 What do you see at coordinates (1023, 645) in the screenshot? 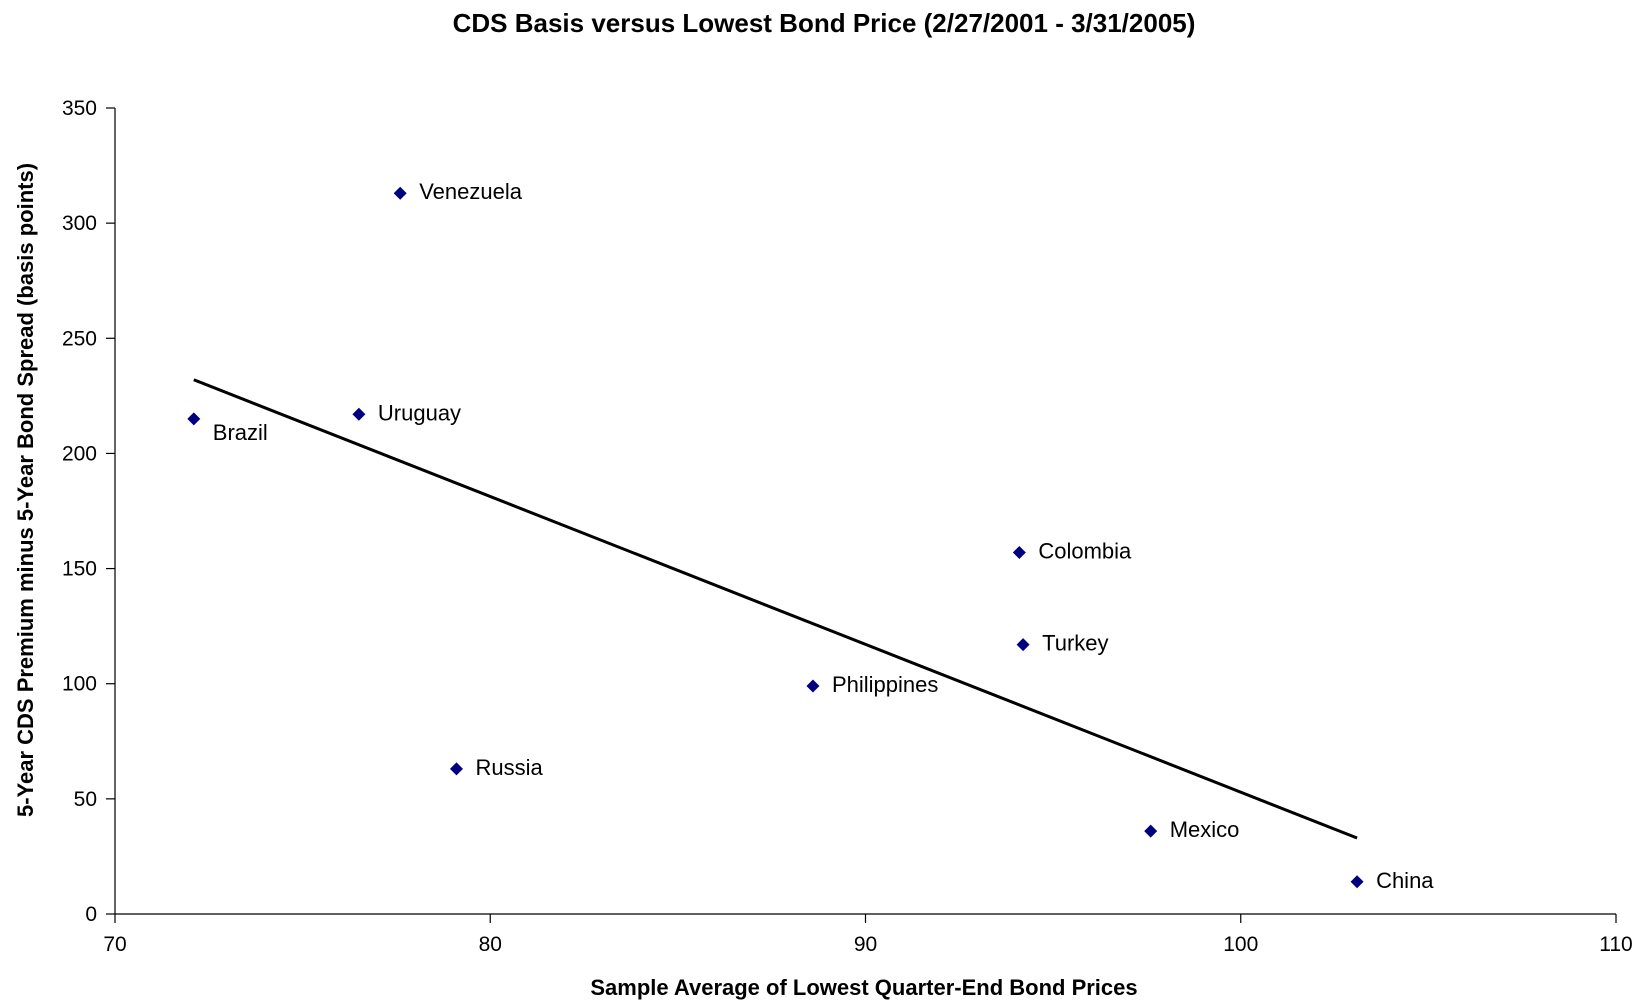
I see `data-point-turkey` at bounding box center [1023, 645].